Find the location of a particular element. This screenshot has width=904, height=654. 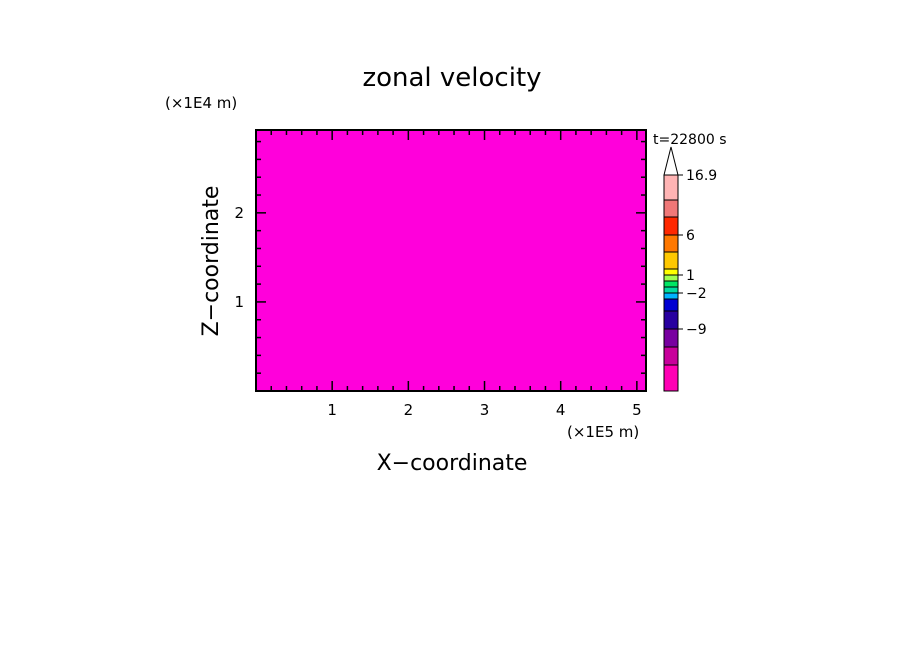

x-axis-label: X−coordinate is located at coordinates (452, 463).